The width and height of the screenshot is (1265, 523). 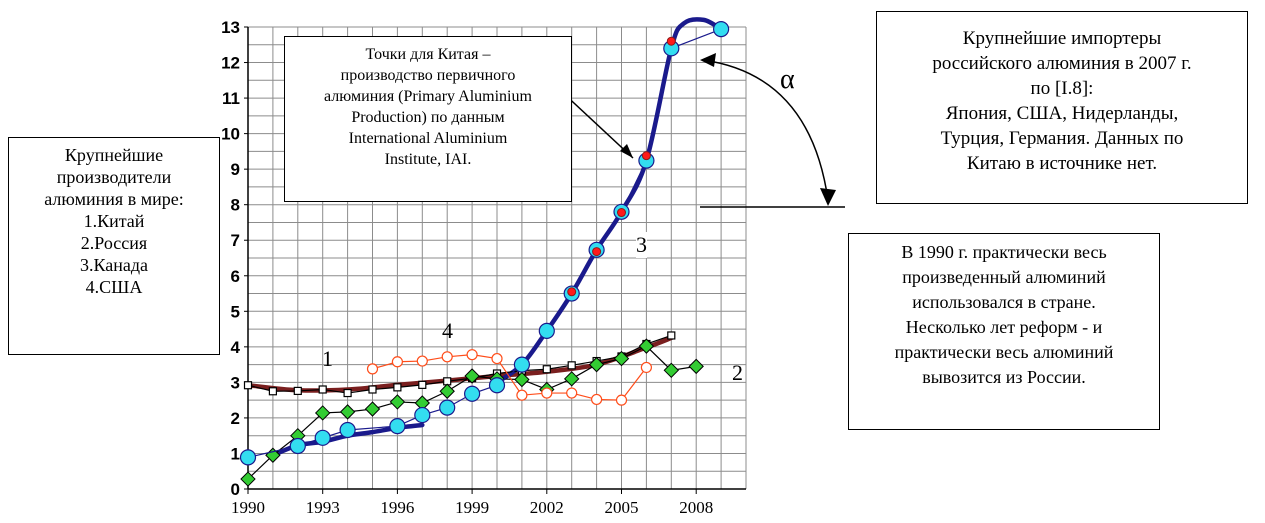 I want to click on reforms-line: использовался в стране., so click(x=1004, y=302).